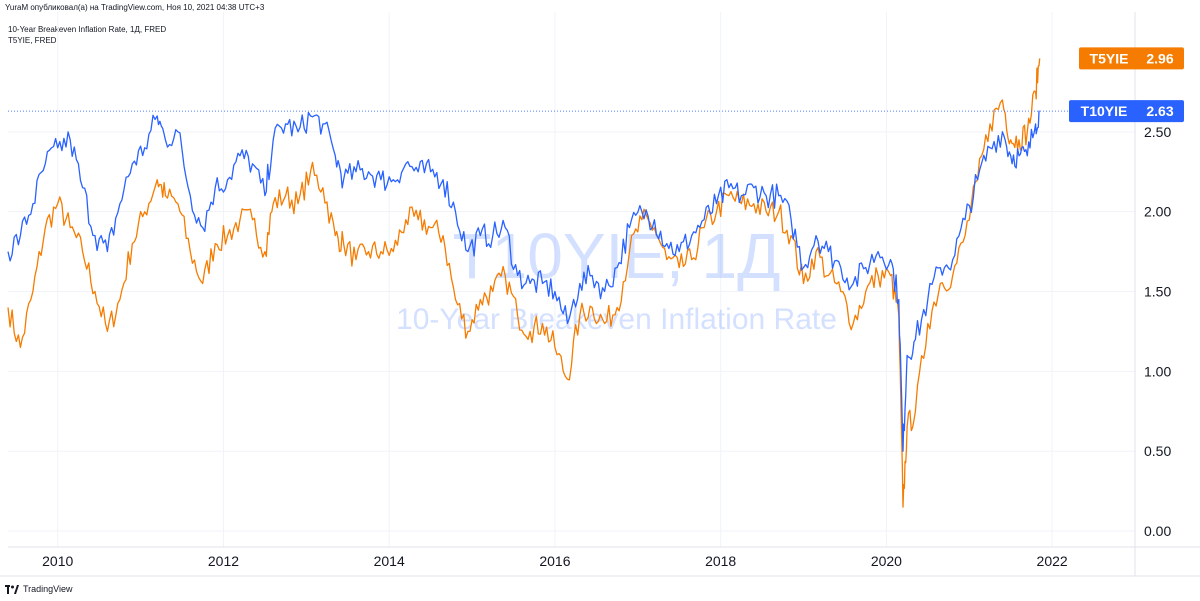  What do you see at coordinates (223, 561) in the screenshot?
I see `x-tick-label: 2012` at bounding box center [223, 561].